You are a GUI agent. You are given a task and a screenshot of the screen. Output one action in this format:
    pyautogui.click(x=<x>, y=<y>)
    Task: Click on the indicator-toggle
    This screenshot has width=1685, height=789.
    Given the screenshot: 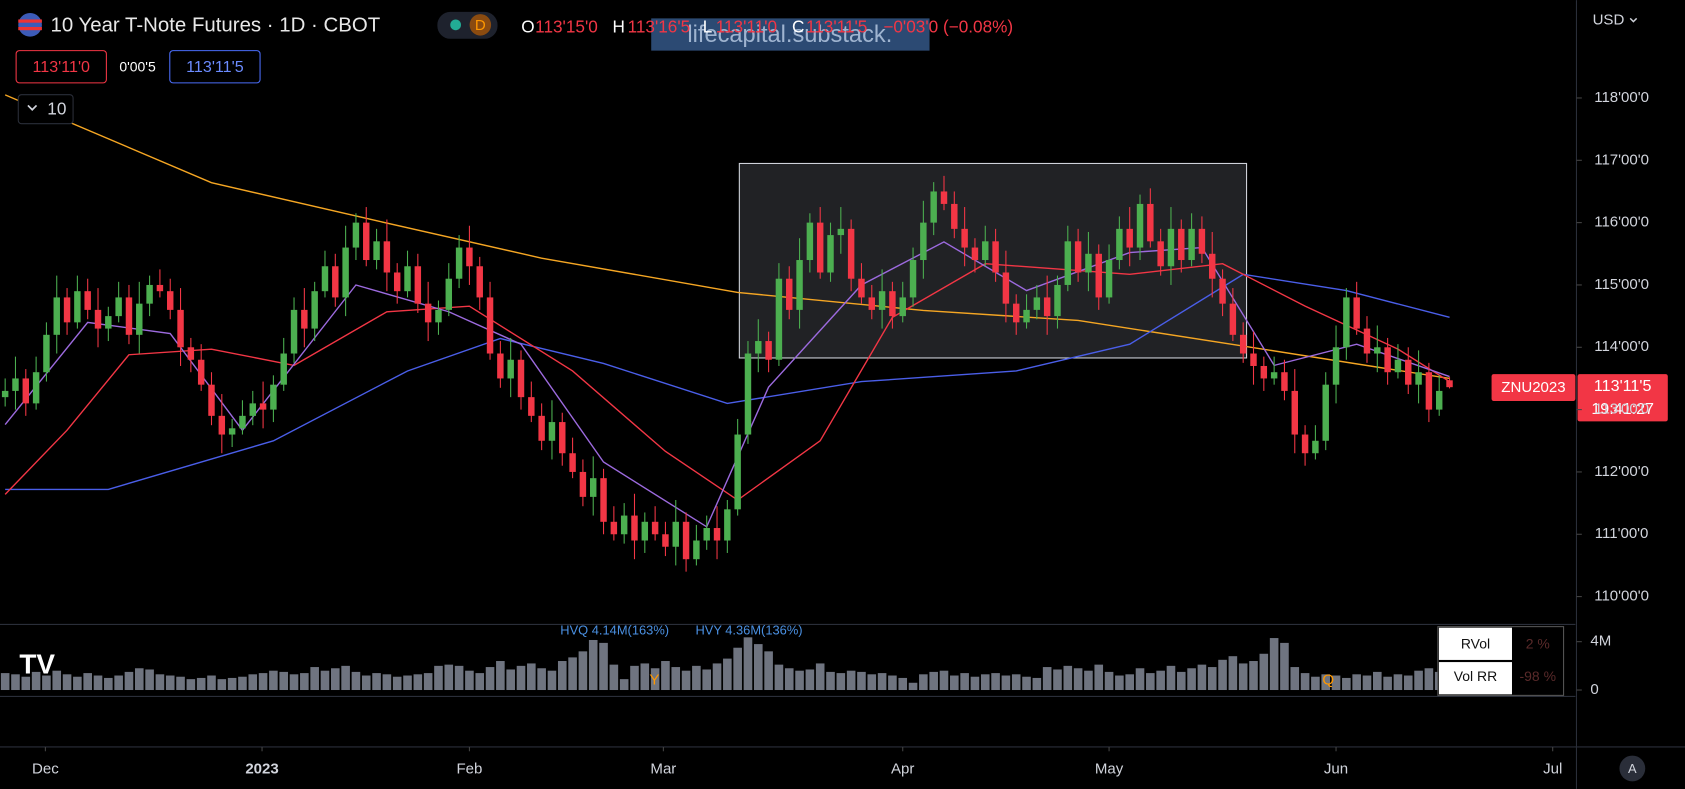 What is the action you would take?
    pyautogui.click(x=45, y=109)
    